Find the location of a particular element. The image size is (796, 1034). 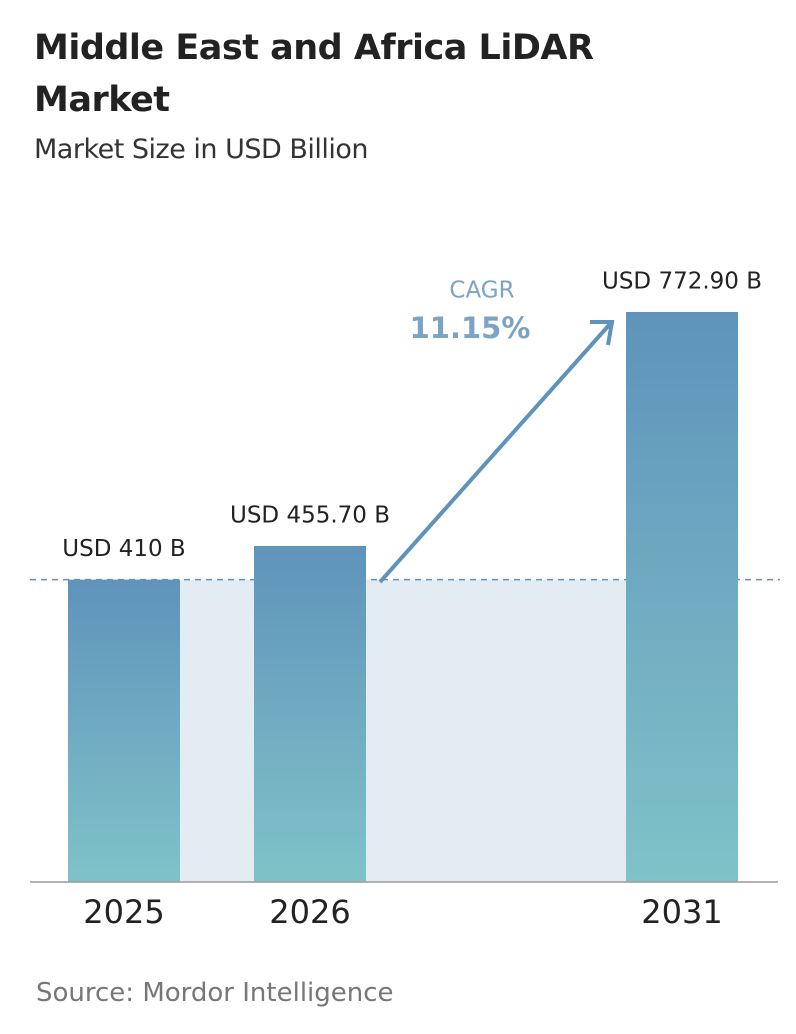

cagr-arrow is located at coordinates (495, 453).